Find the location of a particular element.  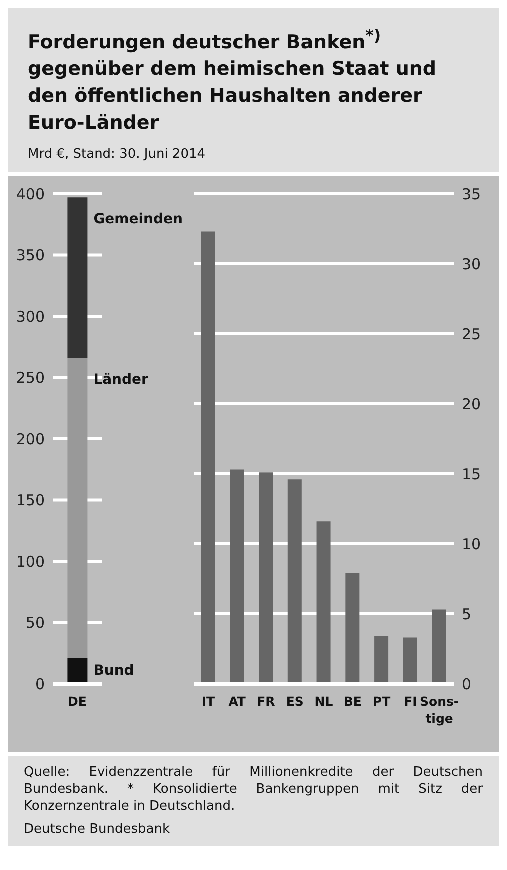

x-tick-label: NL is located at coordinates (324, 702).